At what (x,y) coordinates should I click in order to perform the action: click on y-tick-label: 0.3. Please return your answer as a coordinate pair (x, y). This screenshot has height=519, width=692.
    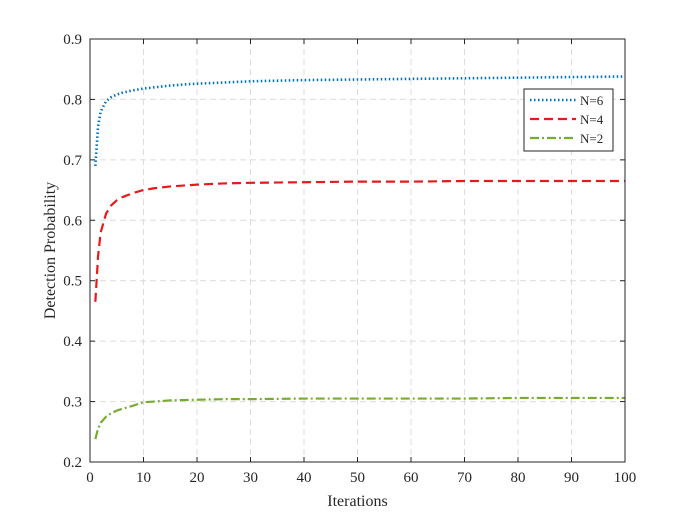
    Looking at the image, I should click on (72, 403).